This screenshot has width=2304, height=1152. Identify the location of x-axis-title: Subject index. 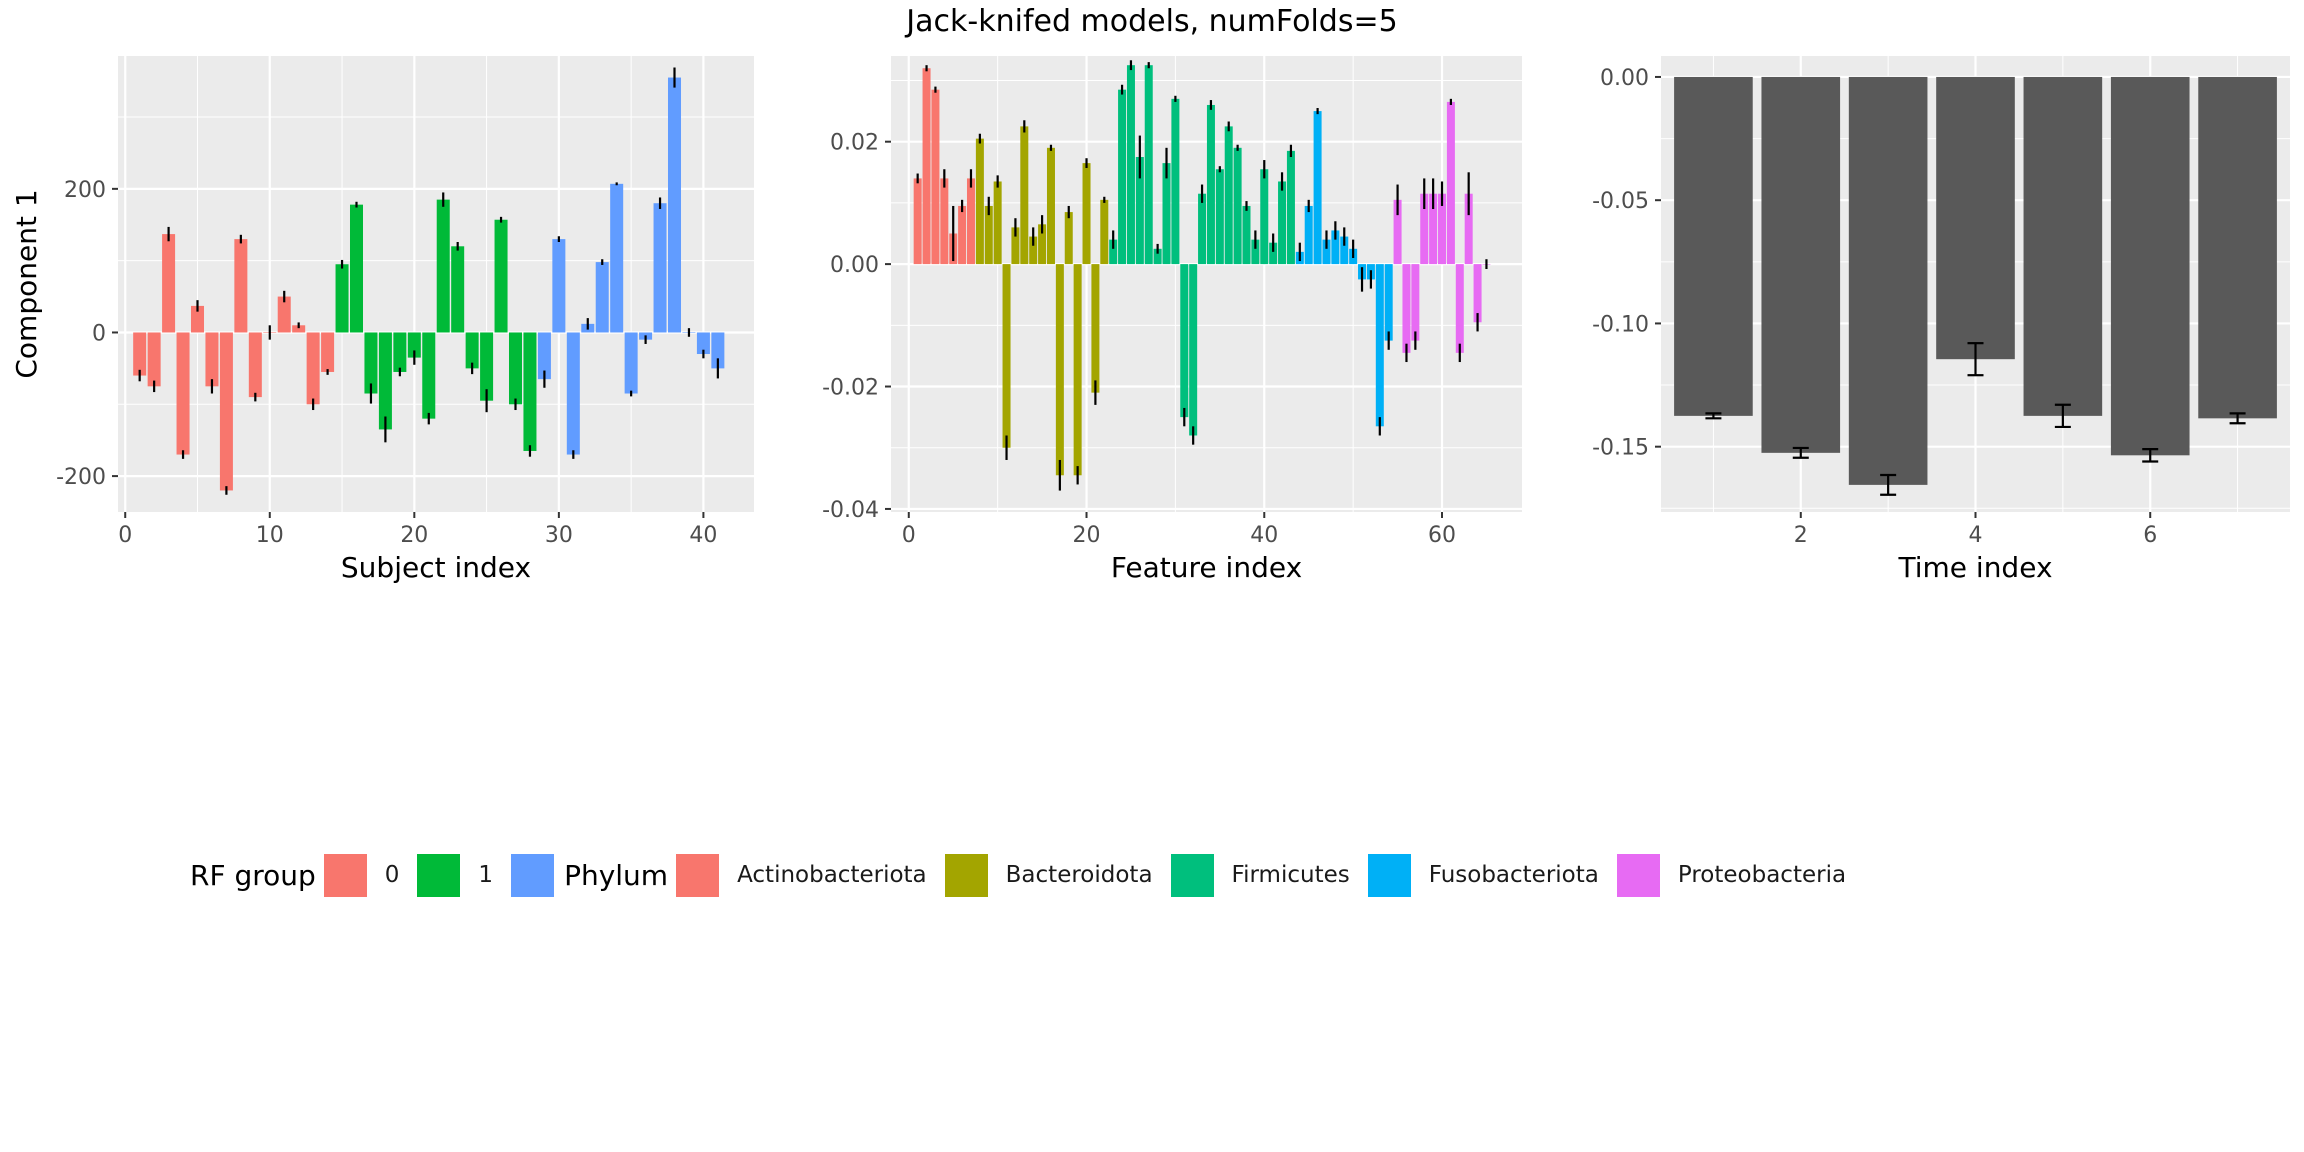
(436, 567).